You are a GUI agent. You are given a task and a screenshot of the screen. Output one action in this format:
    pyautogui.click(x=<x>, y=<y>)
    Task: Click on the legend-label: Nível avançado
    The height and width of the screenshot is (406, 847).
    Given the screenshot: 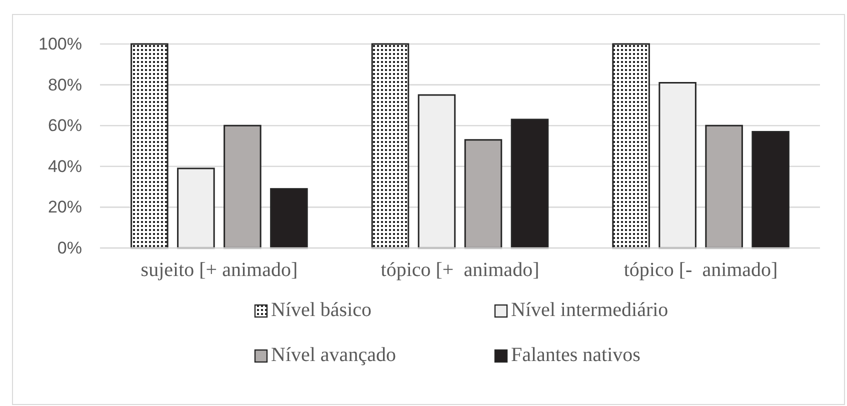 What is the action you would take?
    pyautogui.click(x=333, y=355)
    